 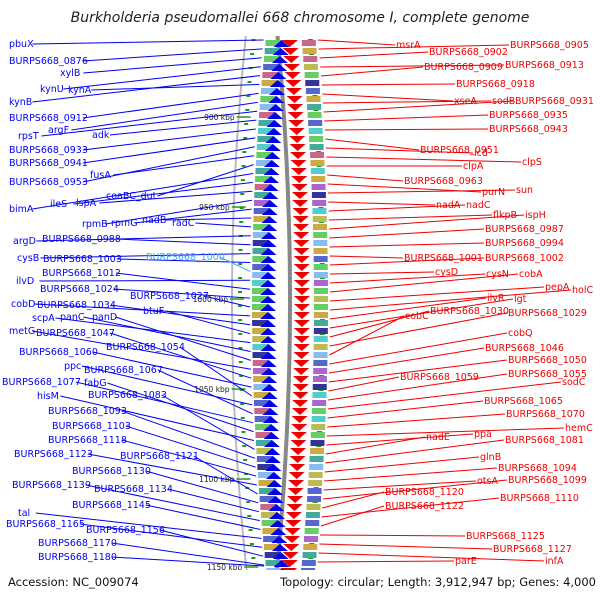 I want to click on gene-label-right: BURPS668_1046, so click(x=524, y=348).